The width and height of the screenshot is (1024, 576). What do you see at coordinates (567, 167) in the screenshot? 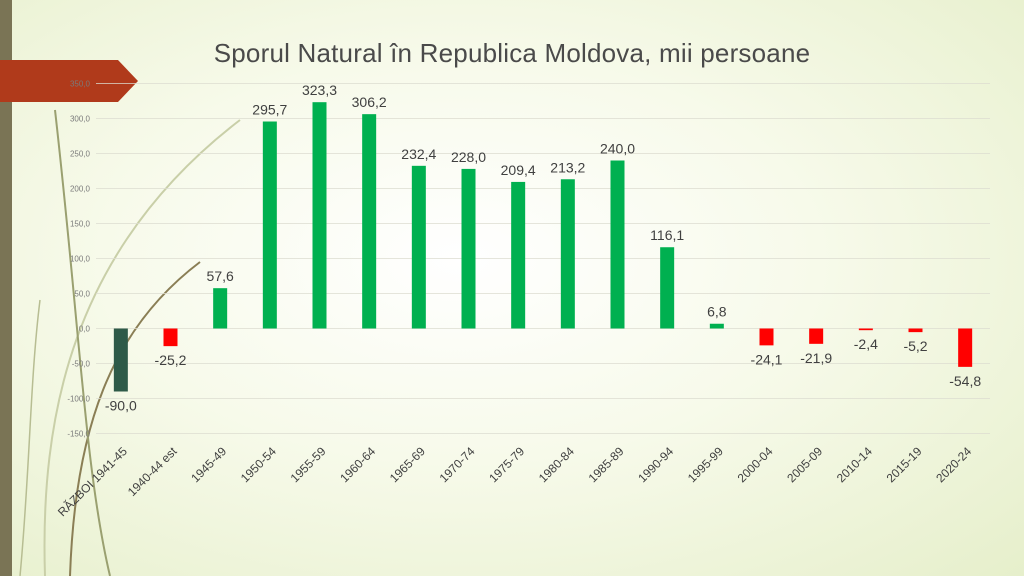
I see `data-label: 213,2` at bounding box center [567, 167].